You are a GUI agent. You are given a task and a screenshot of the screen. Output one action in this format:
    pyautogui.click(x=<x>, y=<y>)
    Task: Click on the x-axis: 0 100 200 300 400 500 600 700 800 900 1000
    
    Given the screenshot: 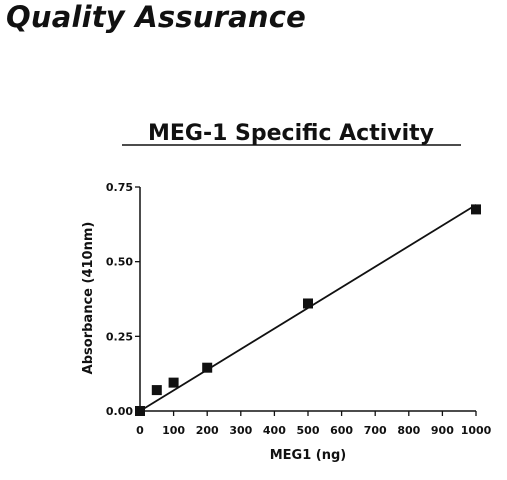 What is the action you would take?
    pyautogui.click(x=314, y=423)
    